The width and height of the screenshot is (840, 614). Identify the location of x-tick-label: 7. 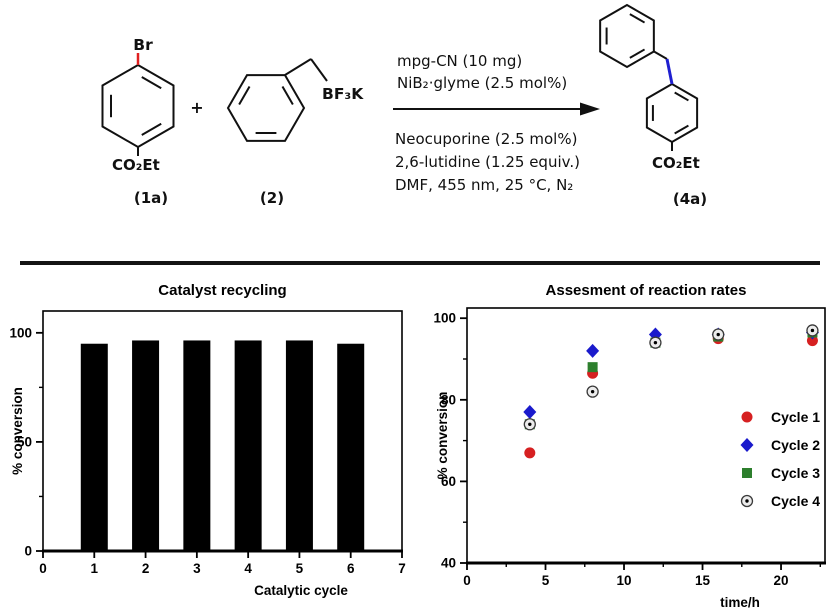
(402, 568).